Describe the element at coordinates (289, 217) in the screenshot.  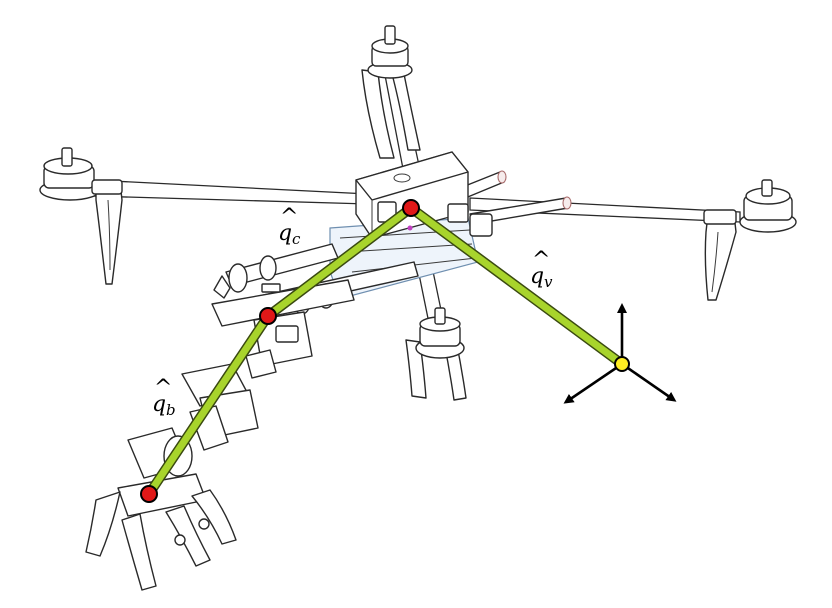
I see `label-q-c-hat: ^` at that location.